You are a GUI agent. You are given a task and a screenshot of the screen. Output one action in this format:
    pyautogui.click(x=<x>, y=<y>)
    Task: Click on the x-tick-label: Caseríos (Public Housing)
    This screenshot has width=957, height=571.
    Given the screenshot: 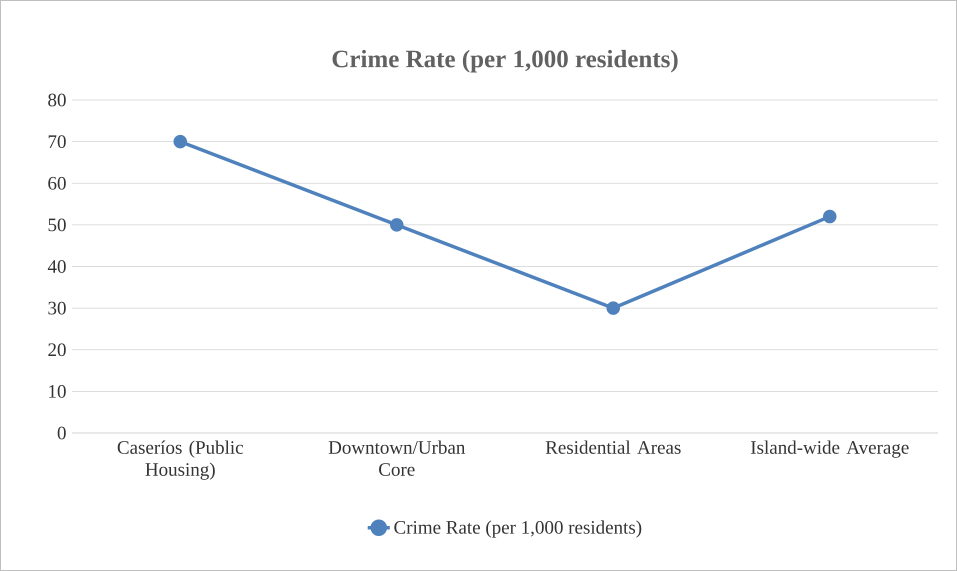 What is the action you would take?
    pyautogui.click(x=180, y=460)
    